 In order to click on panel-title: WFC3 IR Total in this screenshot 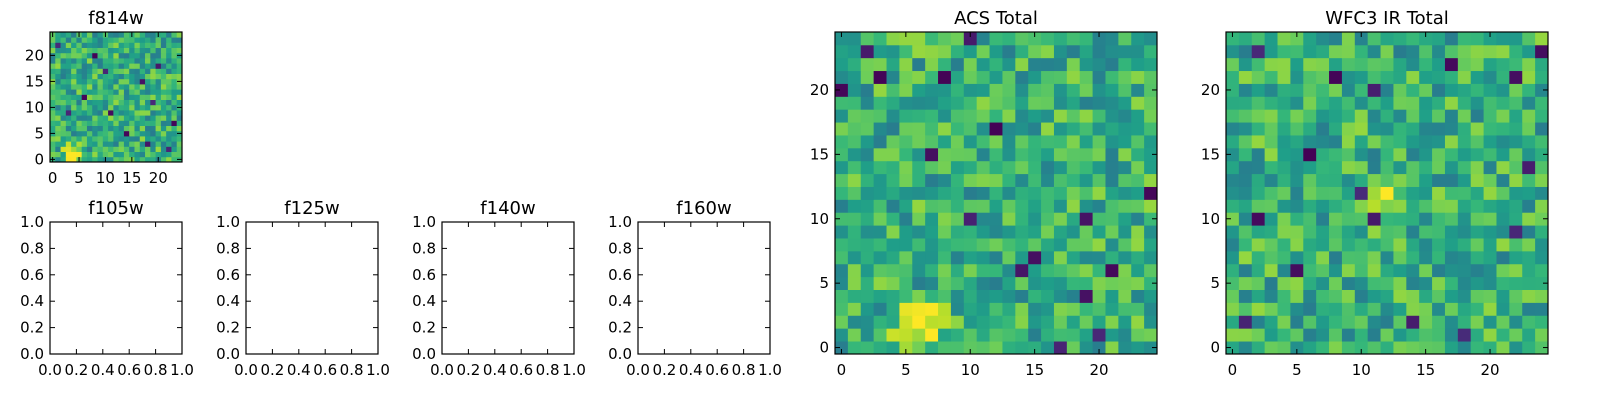, I will do `click(1386, 18)`.